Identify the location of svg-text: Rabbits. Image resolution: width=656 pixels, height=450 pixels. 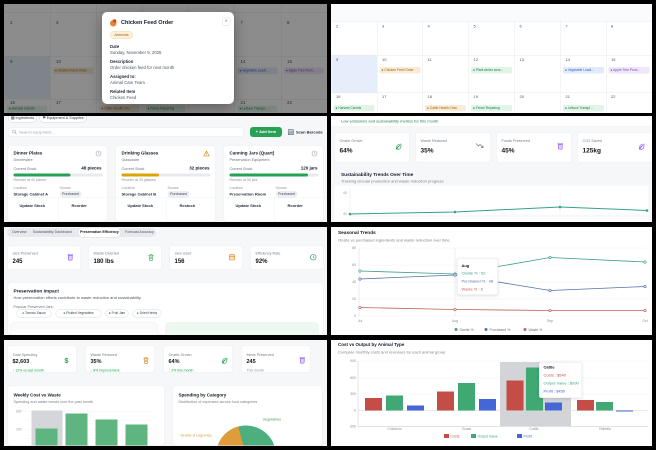
(605, 429).